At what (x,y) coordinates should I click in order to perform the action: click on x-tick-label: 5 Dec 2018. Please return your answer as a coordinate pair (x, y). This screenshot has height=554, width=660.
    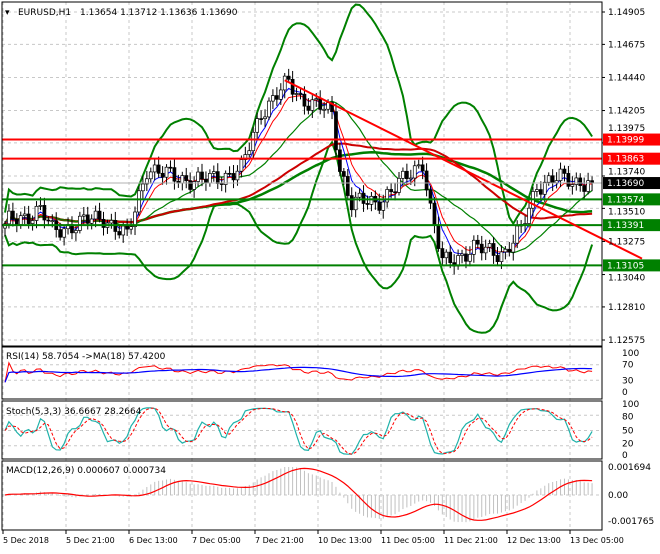
    Looking at the image, I should click on (26, 540).